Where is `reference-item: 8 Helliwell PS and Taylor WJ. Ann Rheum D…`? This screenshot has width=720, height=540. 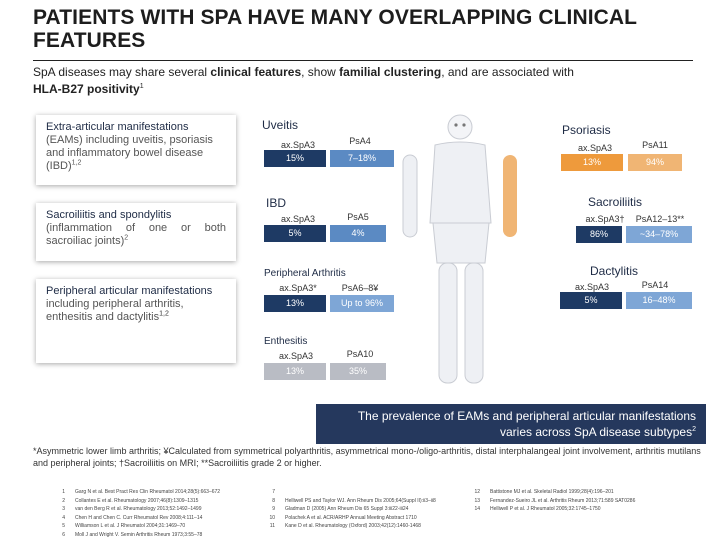
reference-item: 8 Helliwell PS and Taylor WJ. Ann Rheum D… is located at coordinates (365, 501).